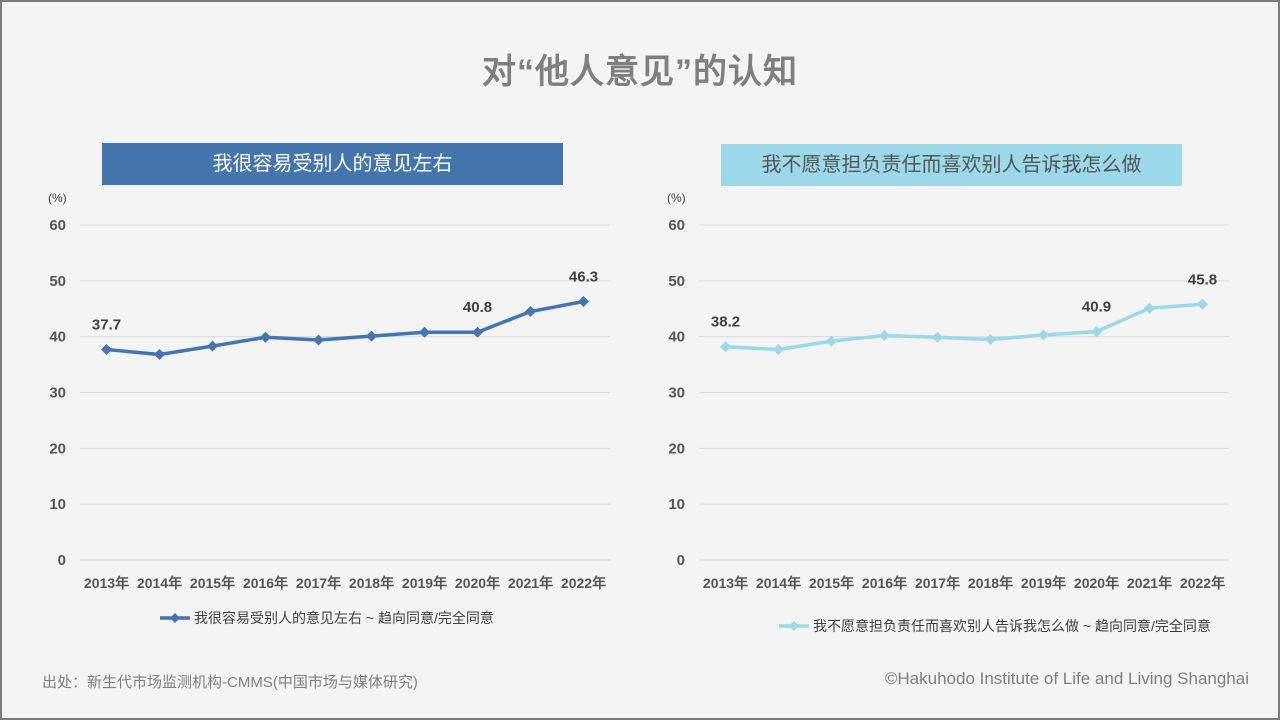 Image resolution: width=1280 pixels, height=720 pixels. What do you see at coordinates (57, 198) in the screenshot?
I see `left-chart-unit-label: (%)` at bounding box center [57, 198].